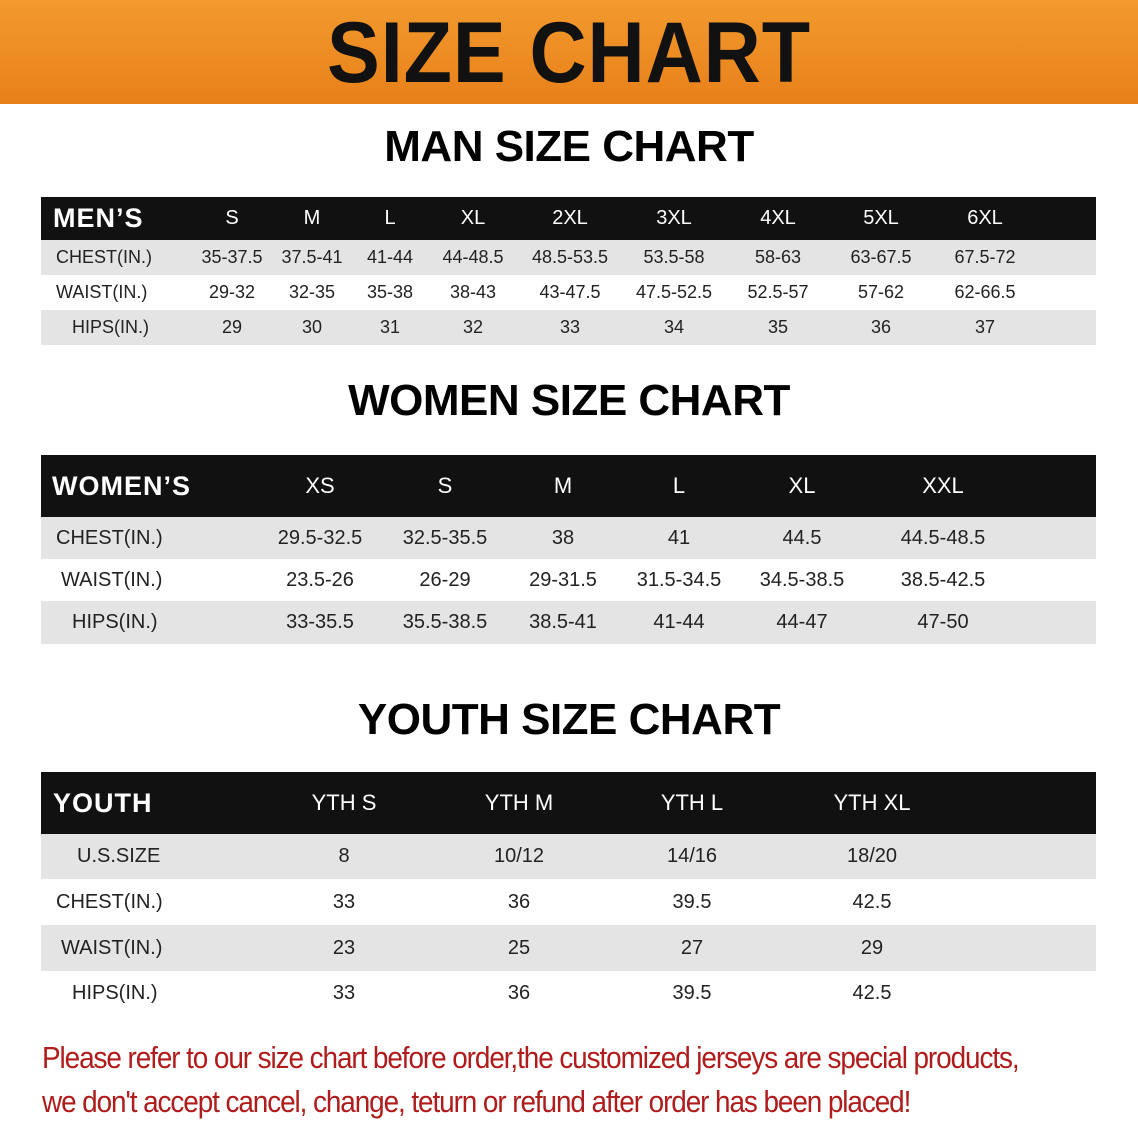  I want to click on table-cell: 47.5-52.5, so click(674, 292).